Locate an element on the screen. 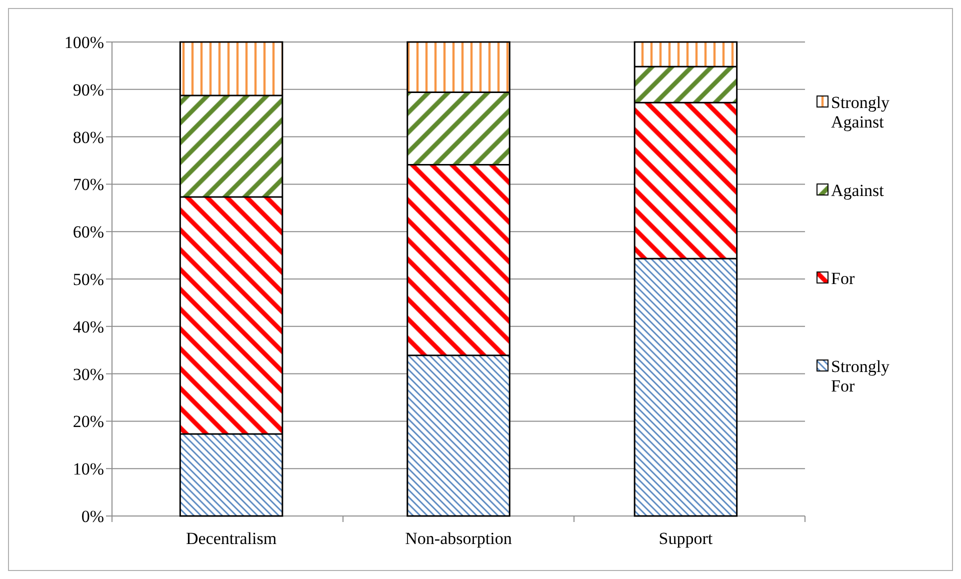  x-tick-label: Support is located at coordinates (685, 538).